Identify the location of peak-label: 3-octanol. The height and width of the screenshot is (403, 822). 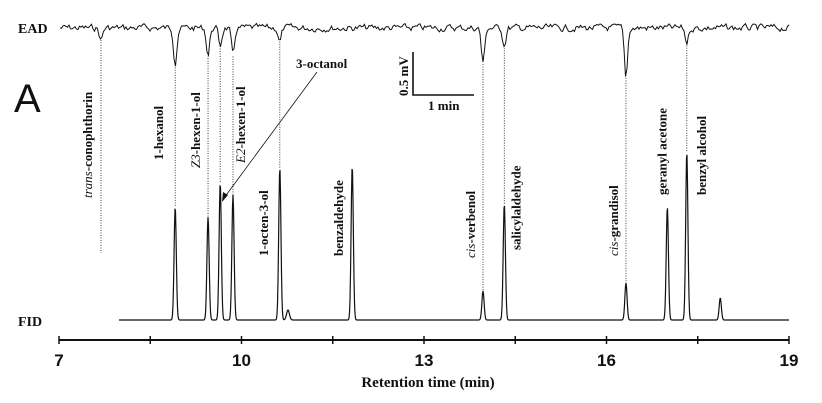
(322, 63).